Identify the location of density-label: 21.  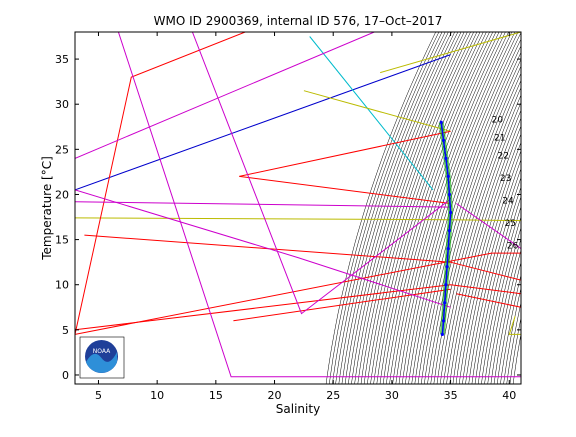
(499, 138).